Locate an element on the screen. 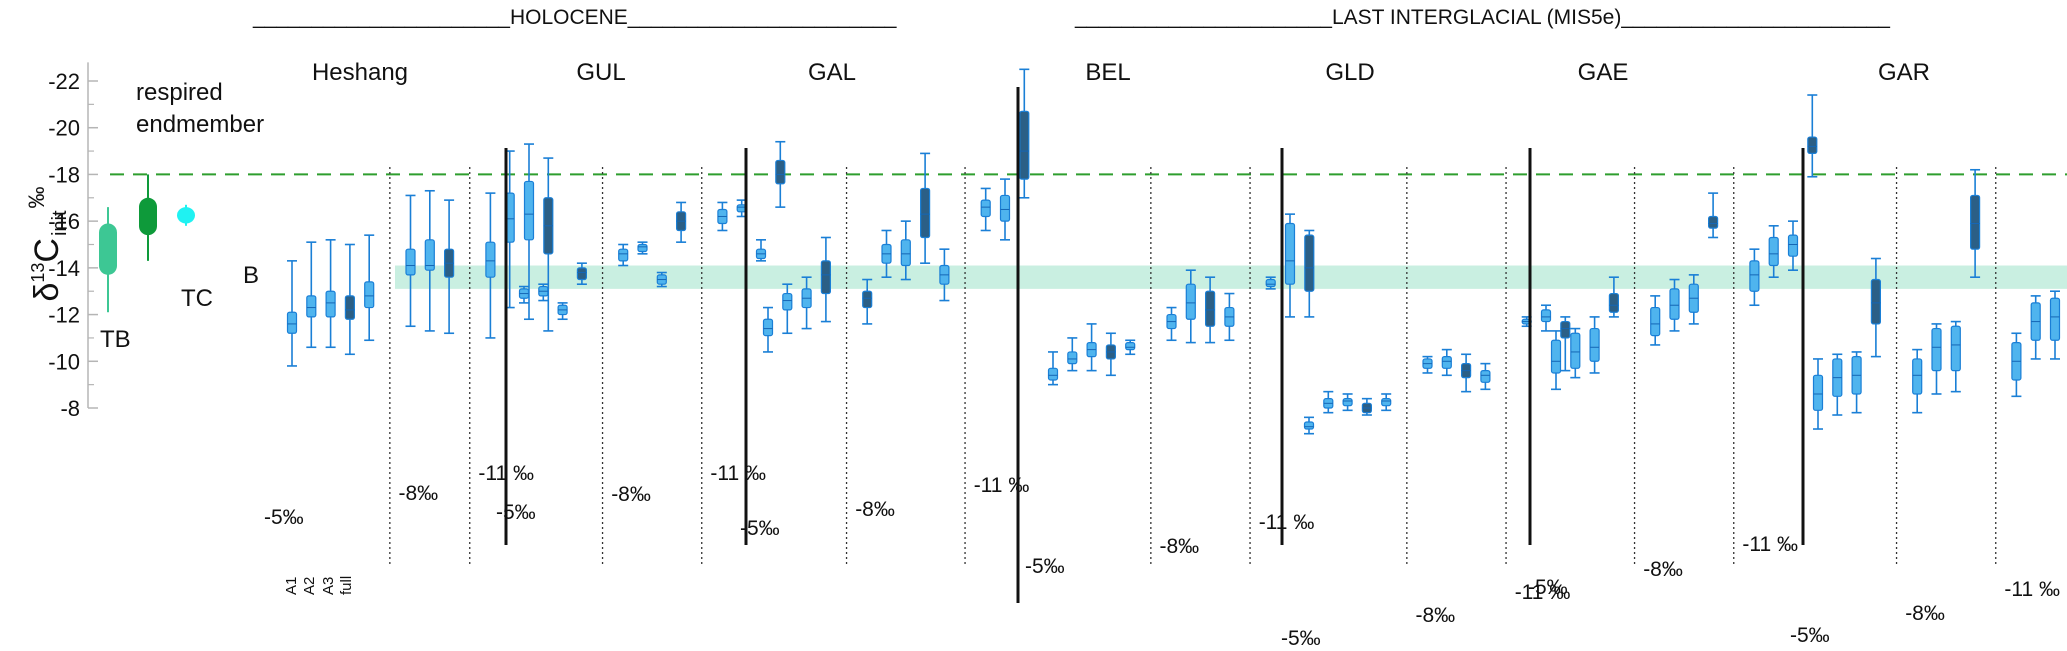 This screenshot has width=2067, height=651. y-axis-label-unit: ‰ is located at coordinates (36, 197).